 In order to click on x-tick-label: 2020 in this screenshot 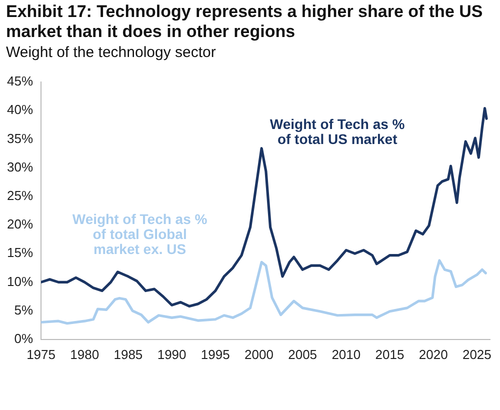, I will do `click(433, 354)`.